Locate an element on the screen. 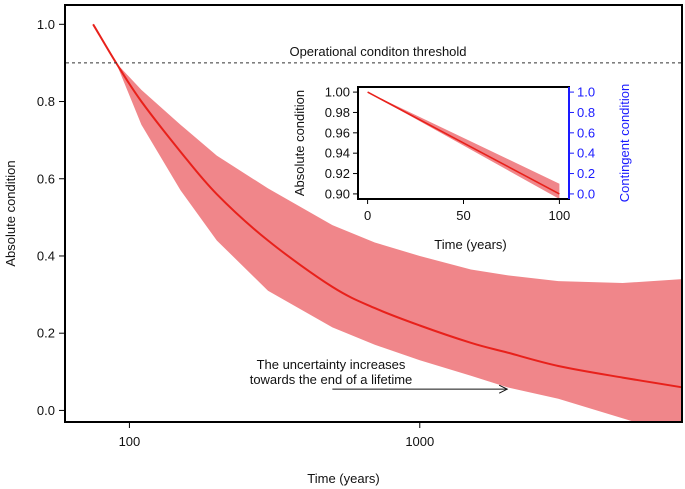 The image size is (685, 489). y-tick-label: 0.2 is located at coordinates (46, 333).